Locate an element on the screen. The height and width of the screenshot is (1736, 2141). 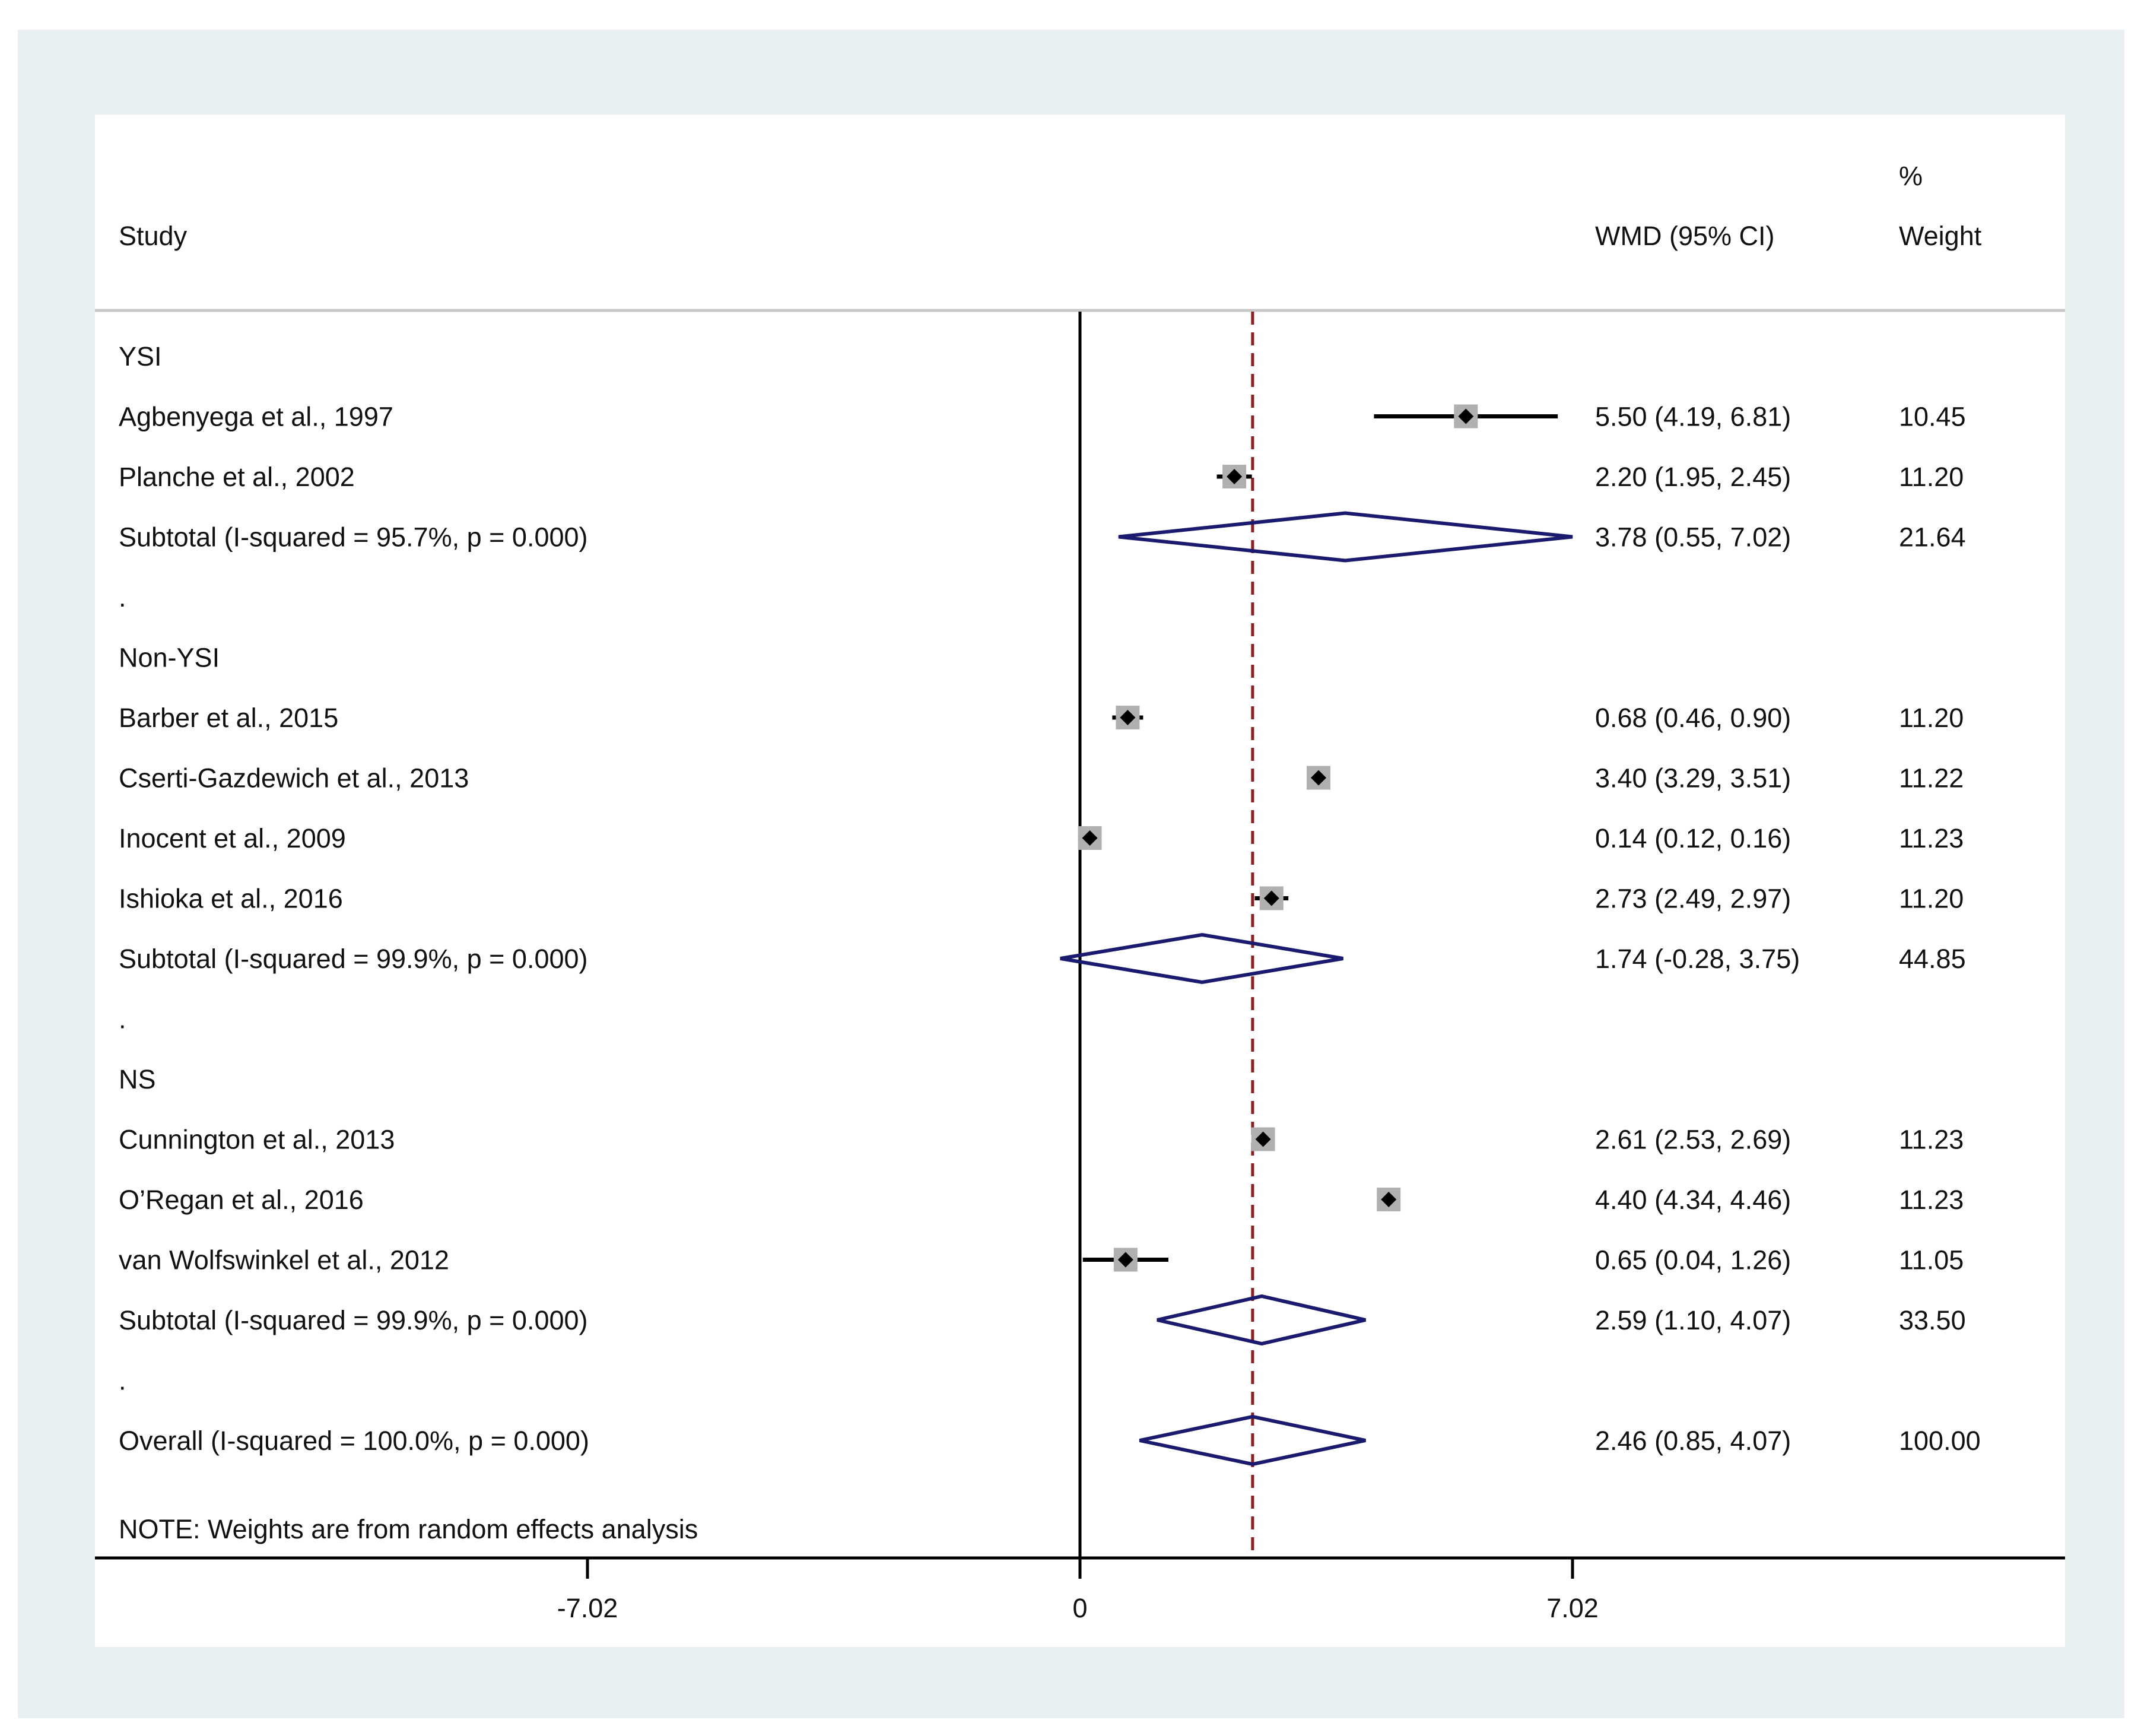
overall-label: Overall (I-squared = 100.0%, p = 0.000) is located at coordinates (354, 1441).